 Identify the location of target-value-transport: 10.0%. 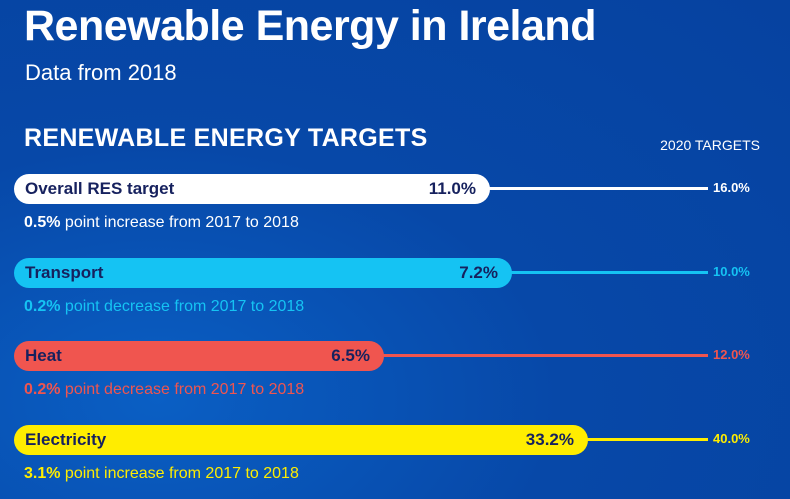
(731, 271).